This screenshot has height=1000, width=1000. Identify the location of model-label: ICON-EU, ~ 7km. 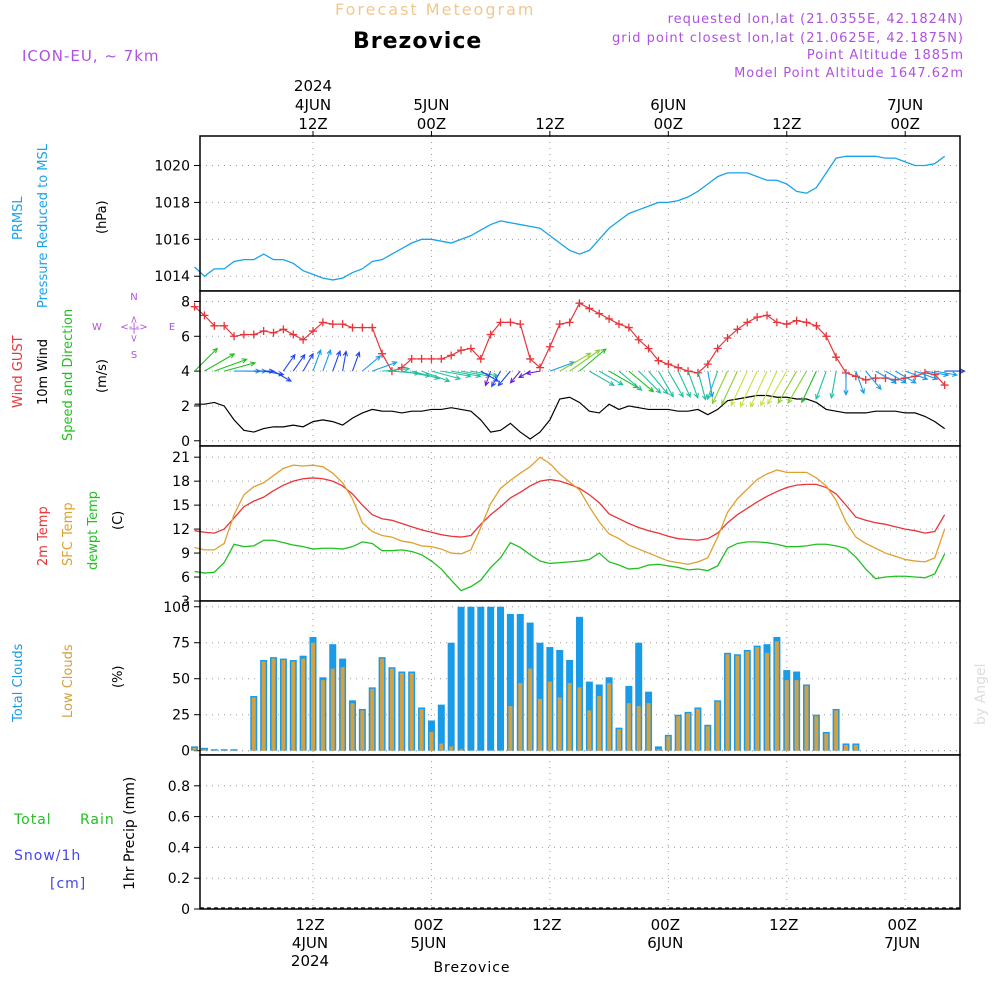
(91, 56).